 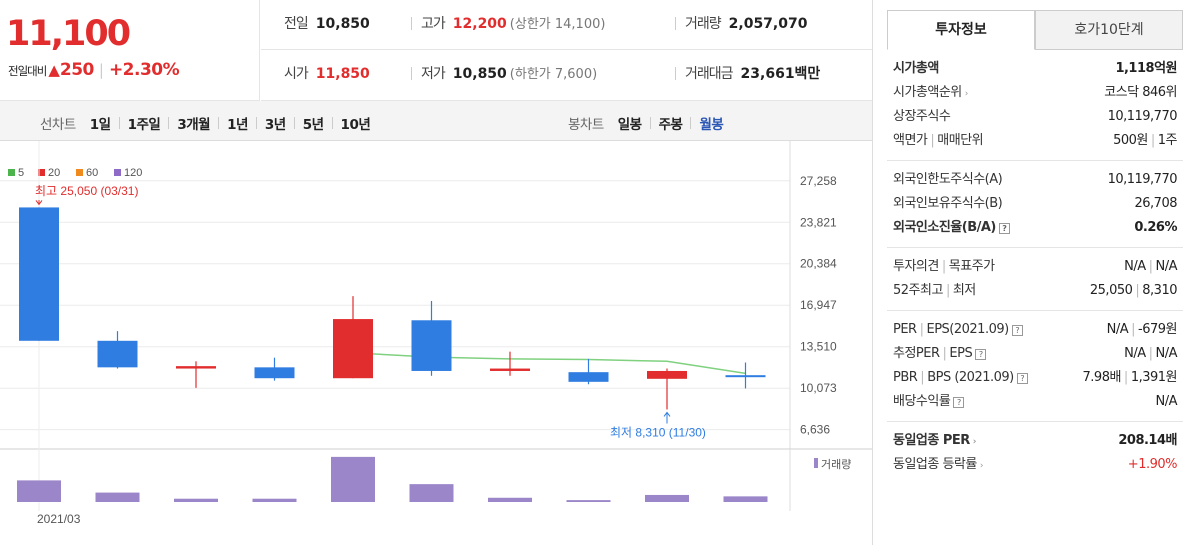 I want to click on info-label-text: BPS (2021.09), so click(x=970, y=377).